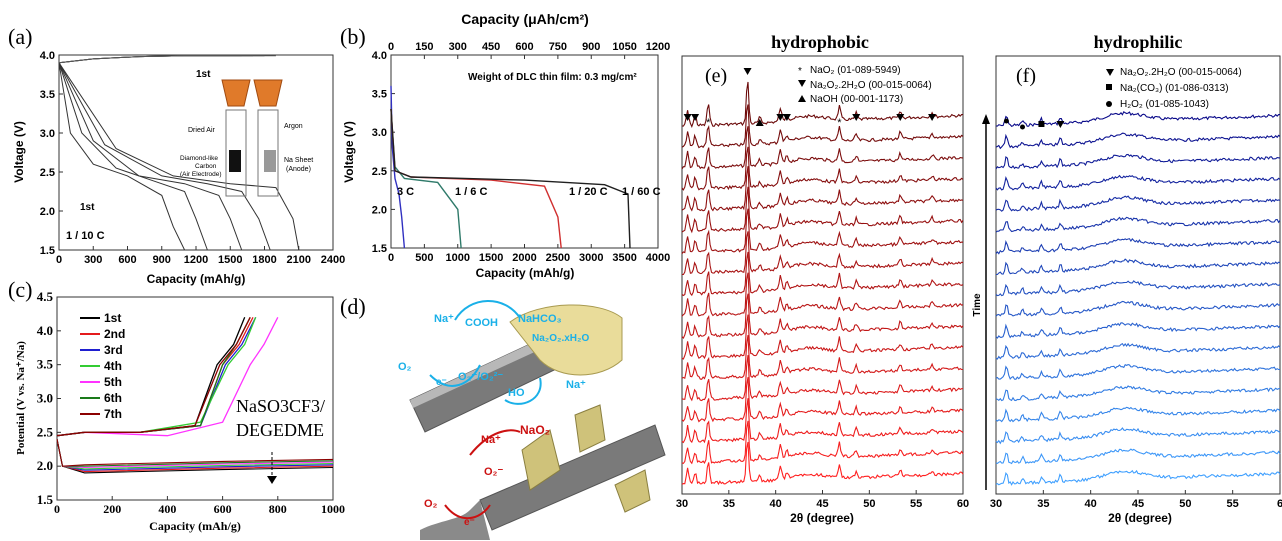 This screenshot has width=1282, height=541. I want to click on panel-c-label: (c), so click(20, 289).